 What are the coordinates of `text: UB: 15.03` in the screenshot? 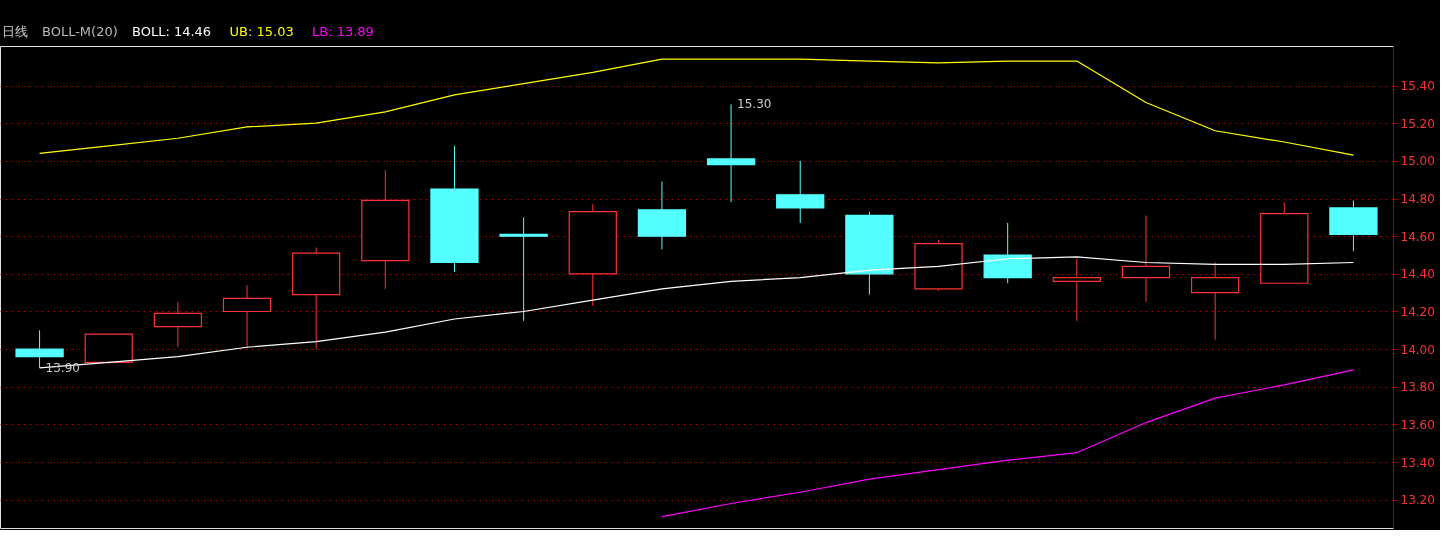 It's located at (261, 31).